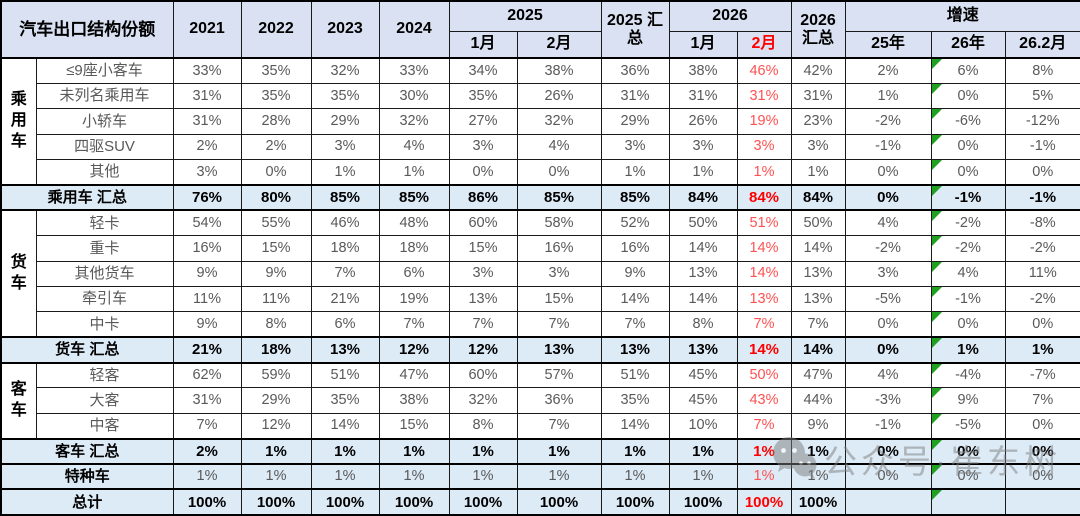  Describe the element at coordinates (540, 426) in the screenshot. I see `table-row: 中客 7% 12% 14% 15% 8% 7% 14% 10% 7% 9% -1% -5% 0%` at that location.